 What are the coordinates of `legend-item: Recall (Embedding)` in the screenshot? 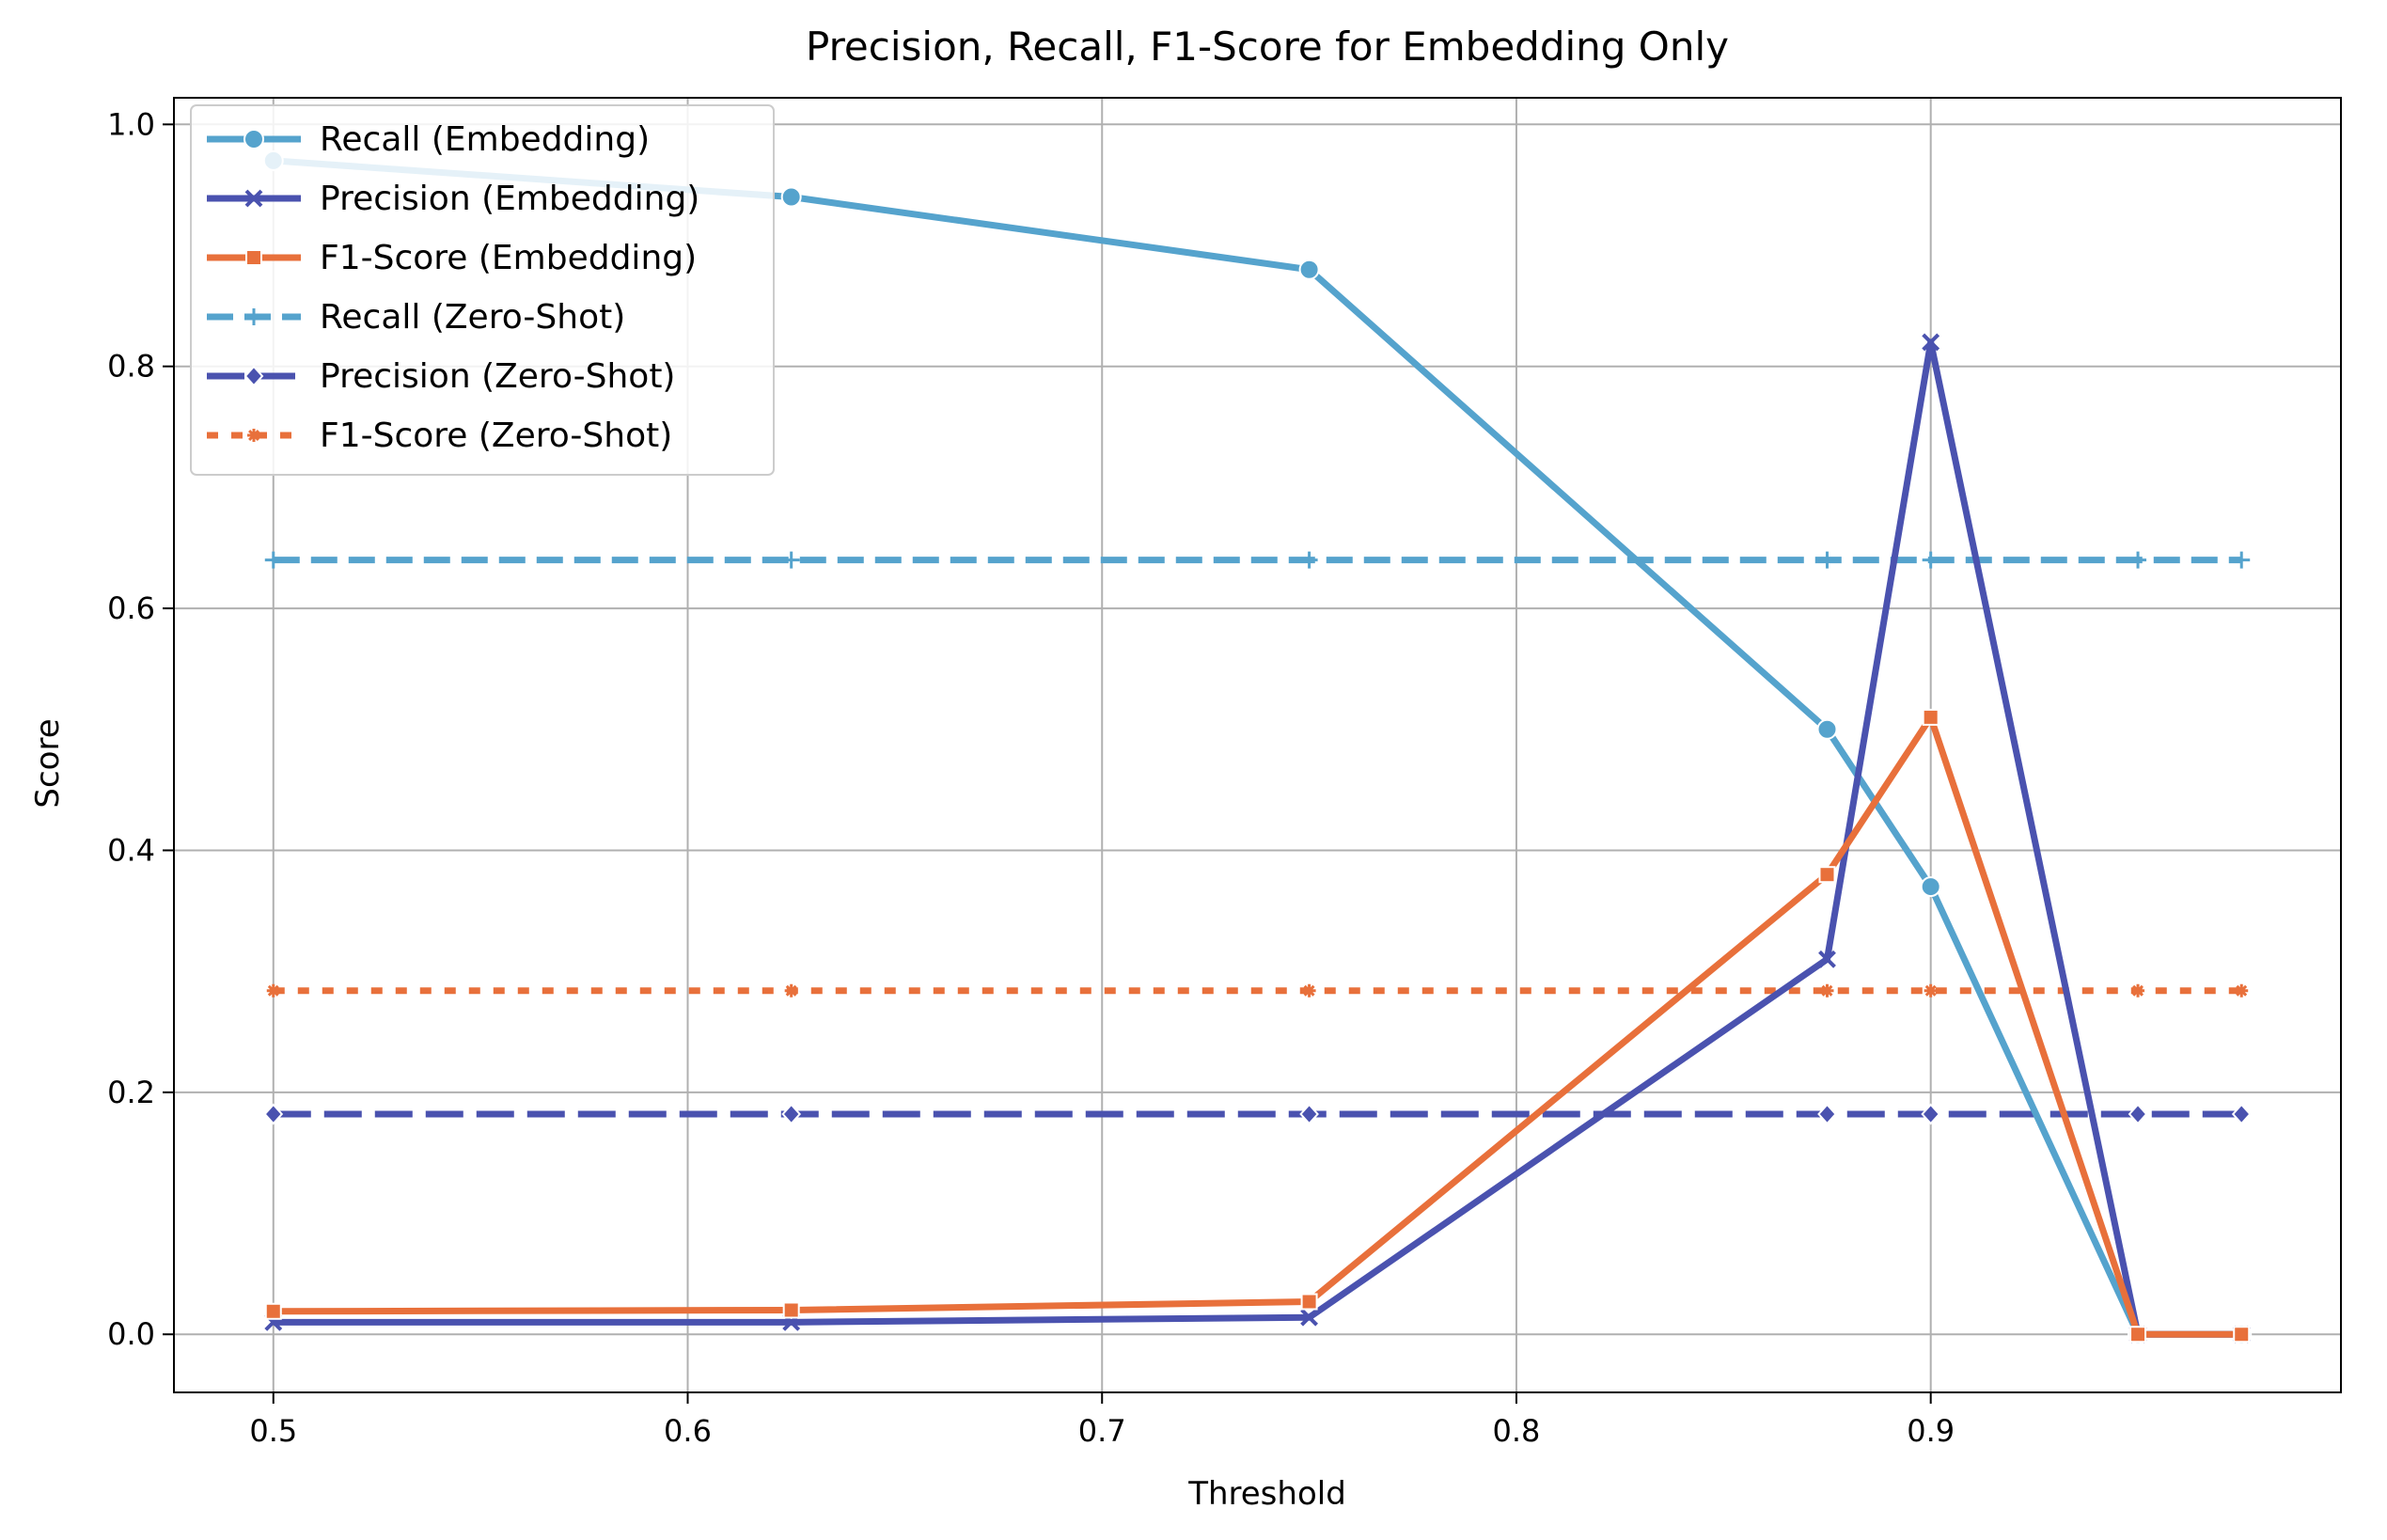 It's located at (428, 139).